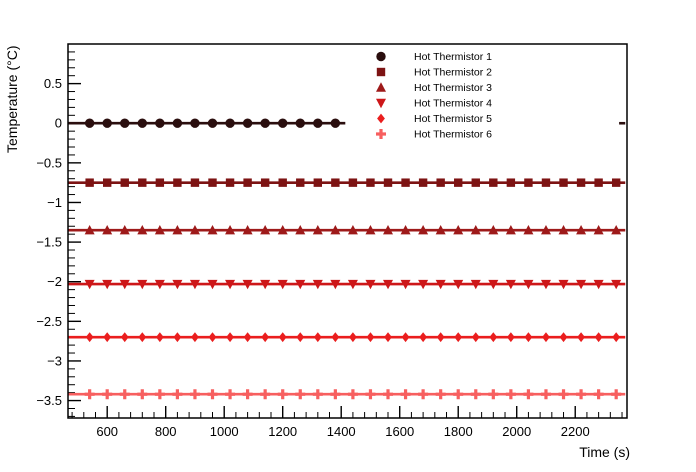 Image resolution: width=696 pixels, height=472 pixels. Describe the element at coordinates (282, 431) in the screenshot. I see `x-tick-label: 1200` at that location.